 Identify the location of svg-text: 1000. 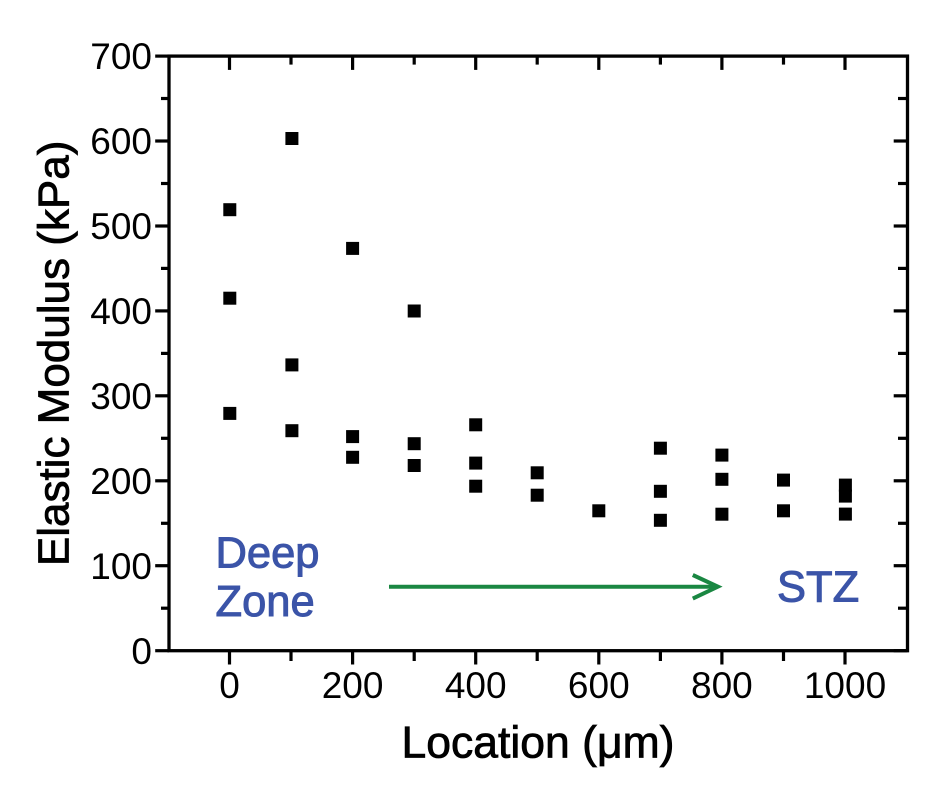
(845, 685).